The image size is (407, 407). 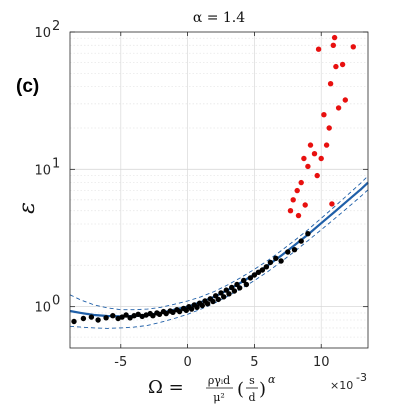 I want to click on x-multiplier-base: ×10, so click(x=341, y=385).